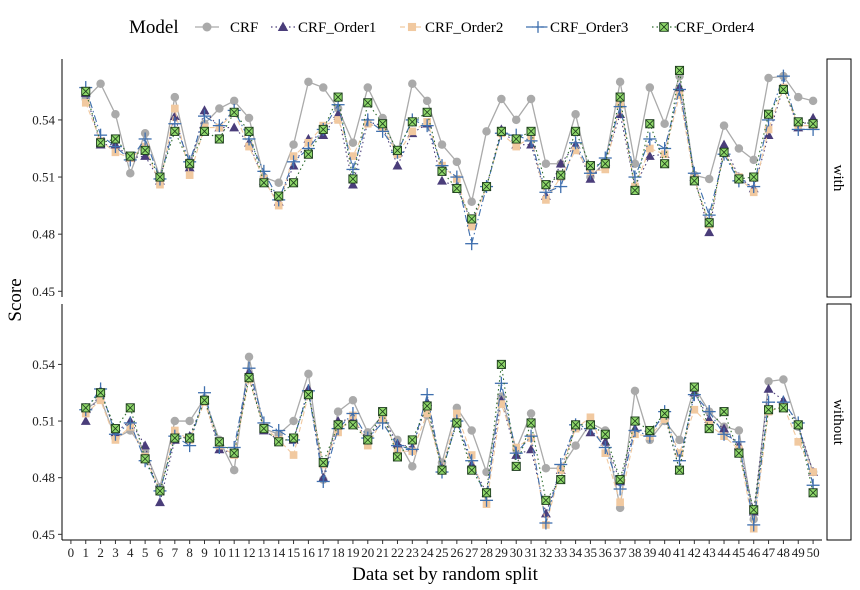 This screenshot has height=590, width=860. What do you see at coordinates (145, 552) in the screenshot?
I see `x-tick-label: 5` at bounding box center [145, 552].